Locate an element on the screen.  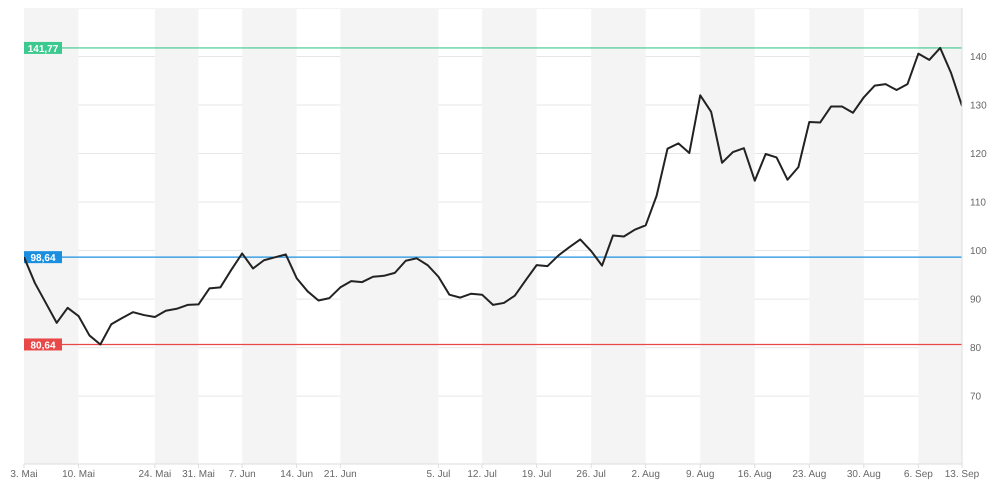
x-tick-label: 3. Mai is located at coordinates (24, 474).